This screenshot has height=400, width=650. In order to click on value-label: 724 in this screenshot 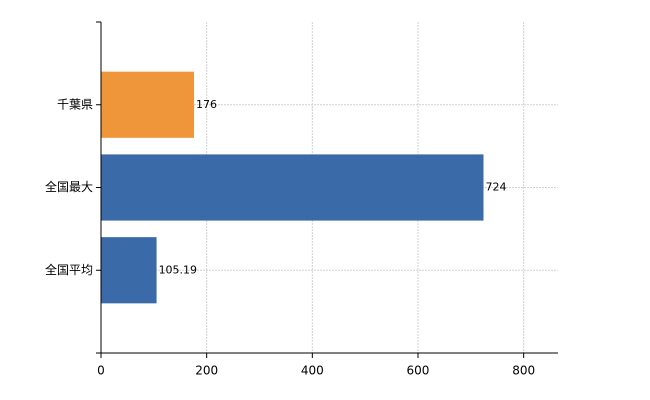, I will do `click(496, 187)`.